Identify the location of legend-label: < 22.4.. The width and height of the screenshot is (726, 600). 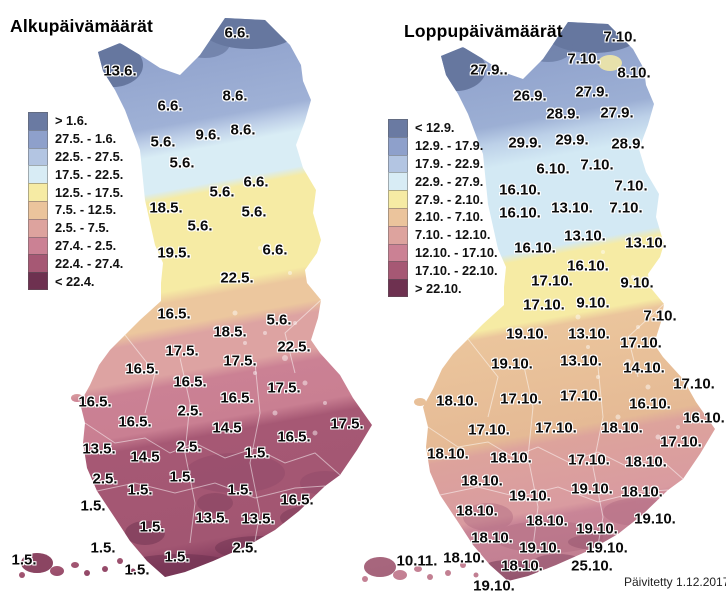
(75, 281).